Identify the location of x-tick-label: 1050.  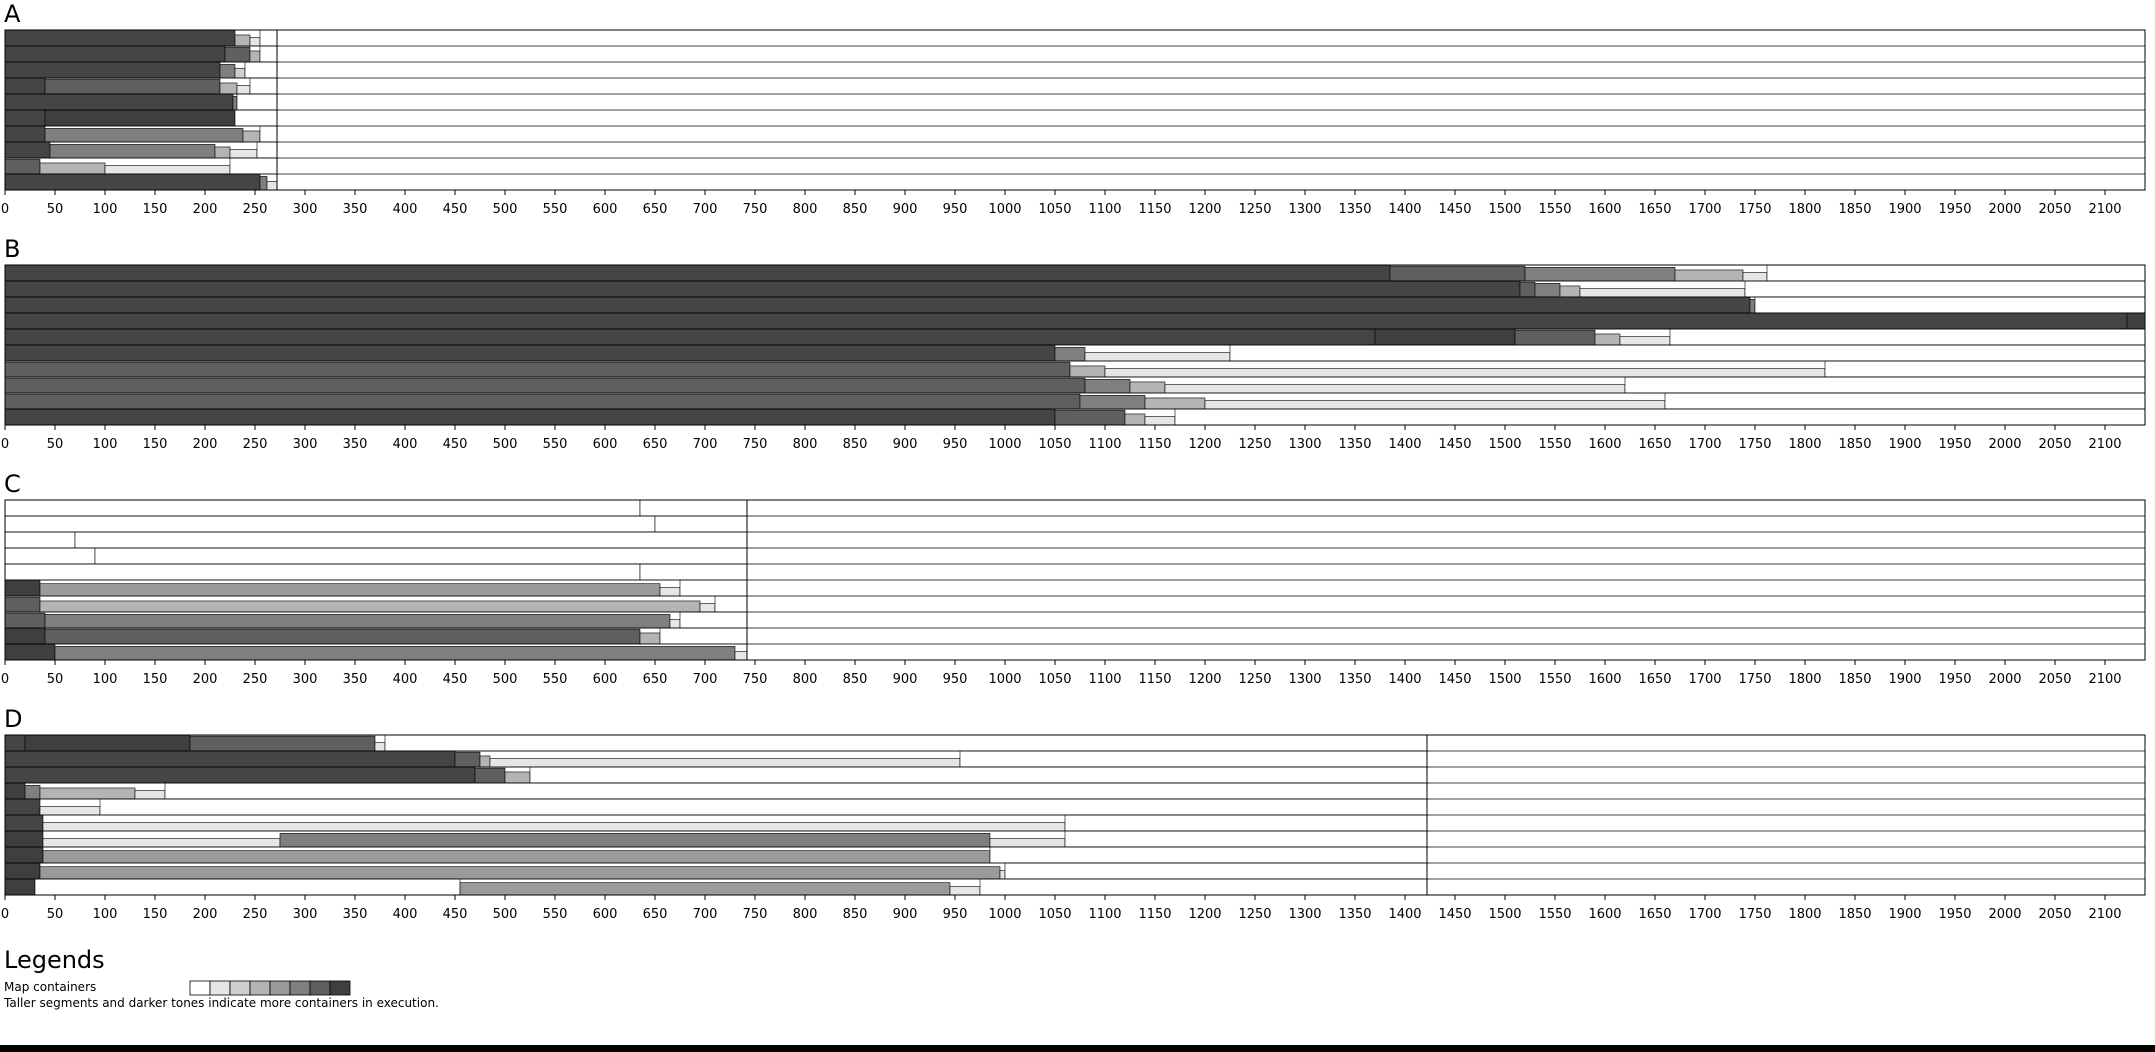
(1054, 444).